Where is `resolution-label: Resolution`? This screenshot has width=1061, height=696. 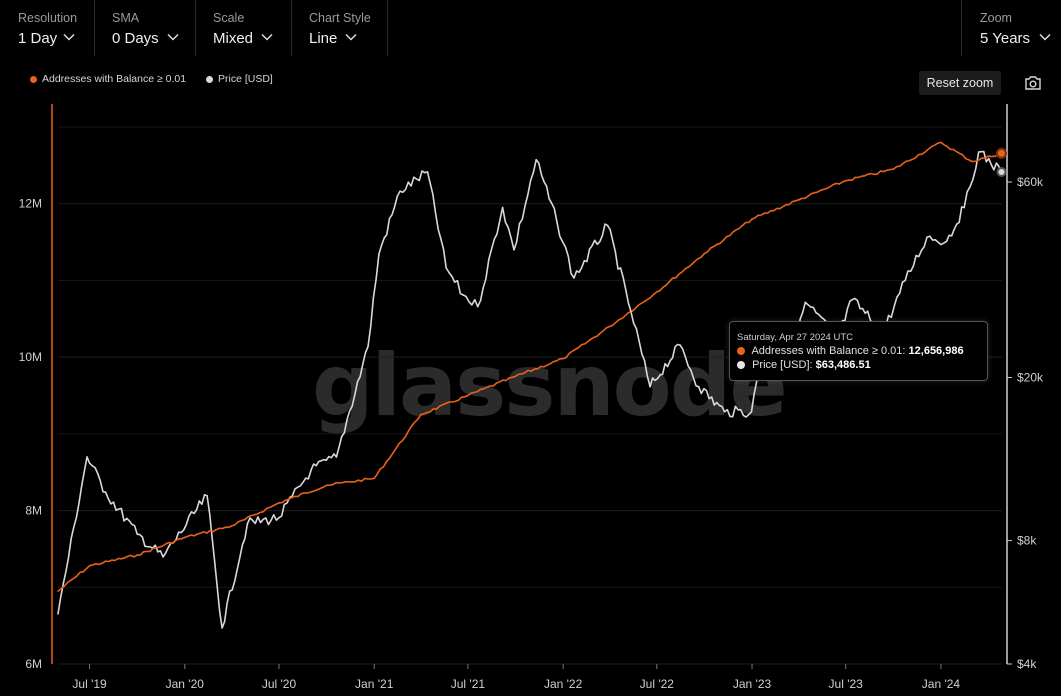
resolution-label: Resolution is located at coordinates (48, 18).